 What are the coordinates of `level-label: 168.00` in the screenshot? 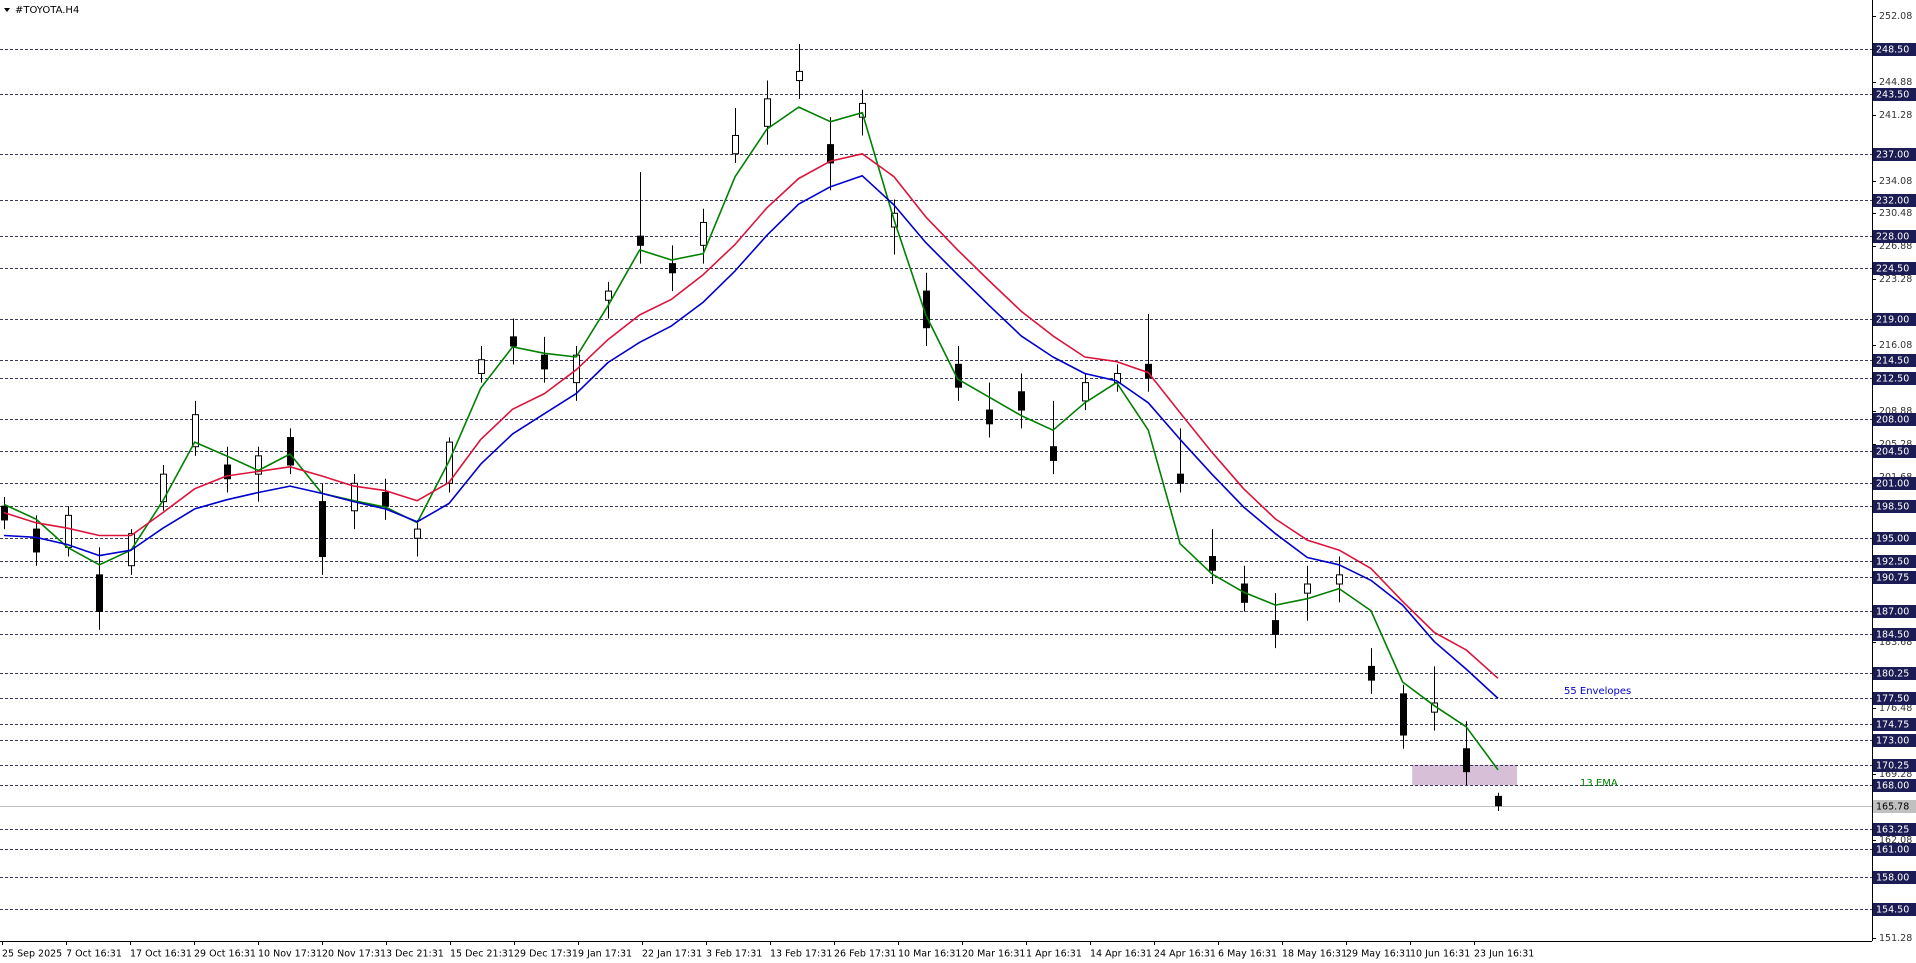 It's located at (1892, 786).